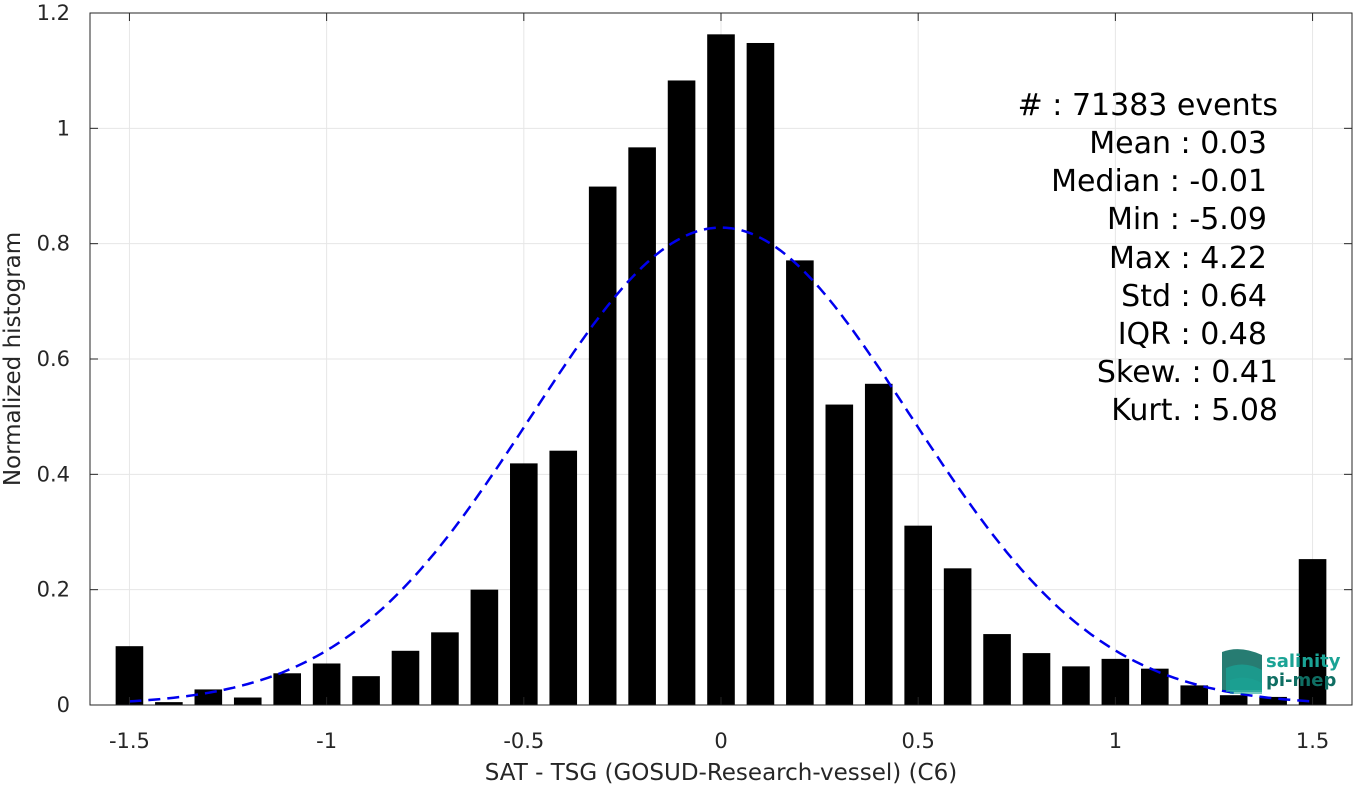 The width and height of the screenshot is (1367, 785). What do you see at coordinates (53, 359) in the screenshot?
I see `y-tick-label: 0.6` at bounding box center [53, 359].